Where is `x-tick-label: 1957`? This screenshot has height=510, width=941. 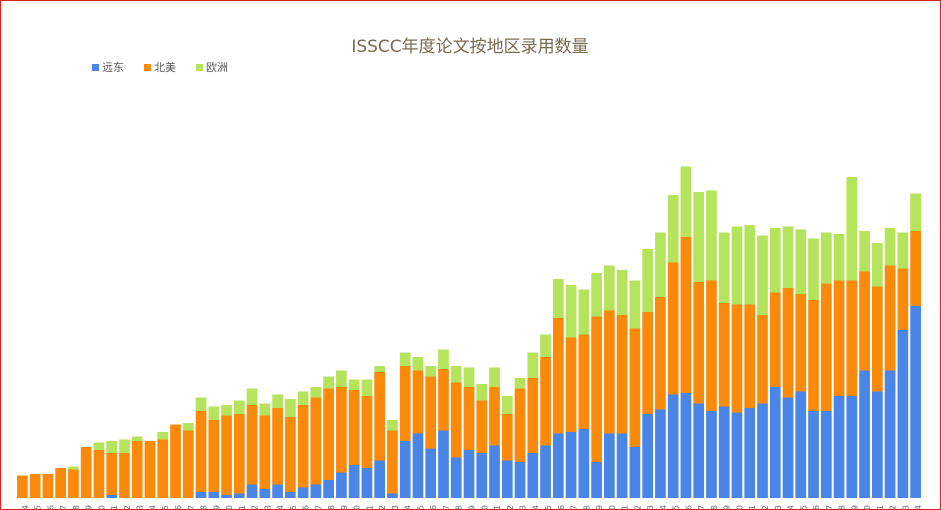
x-tick-label: 1957 is located at coordinates (63, 507).